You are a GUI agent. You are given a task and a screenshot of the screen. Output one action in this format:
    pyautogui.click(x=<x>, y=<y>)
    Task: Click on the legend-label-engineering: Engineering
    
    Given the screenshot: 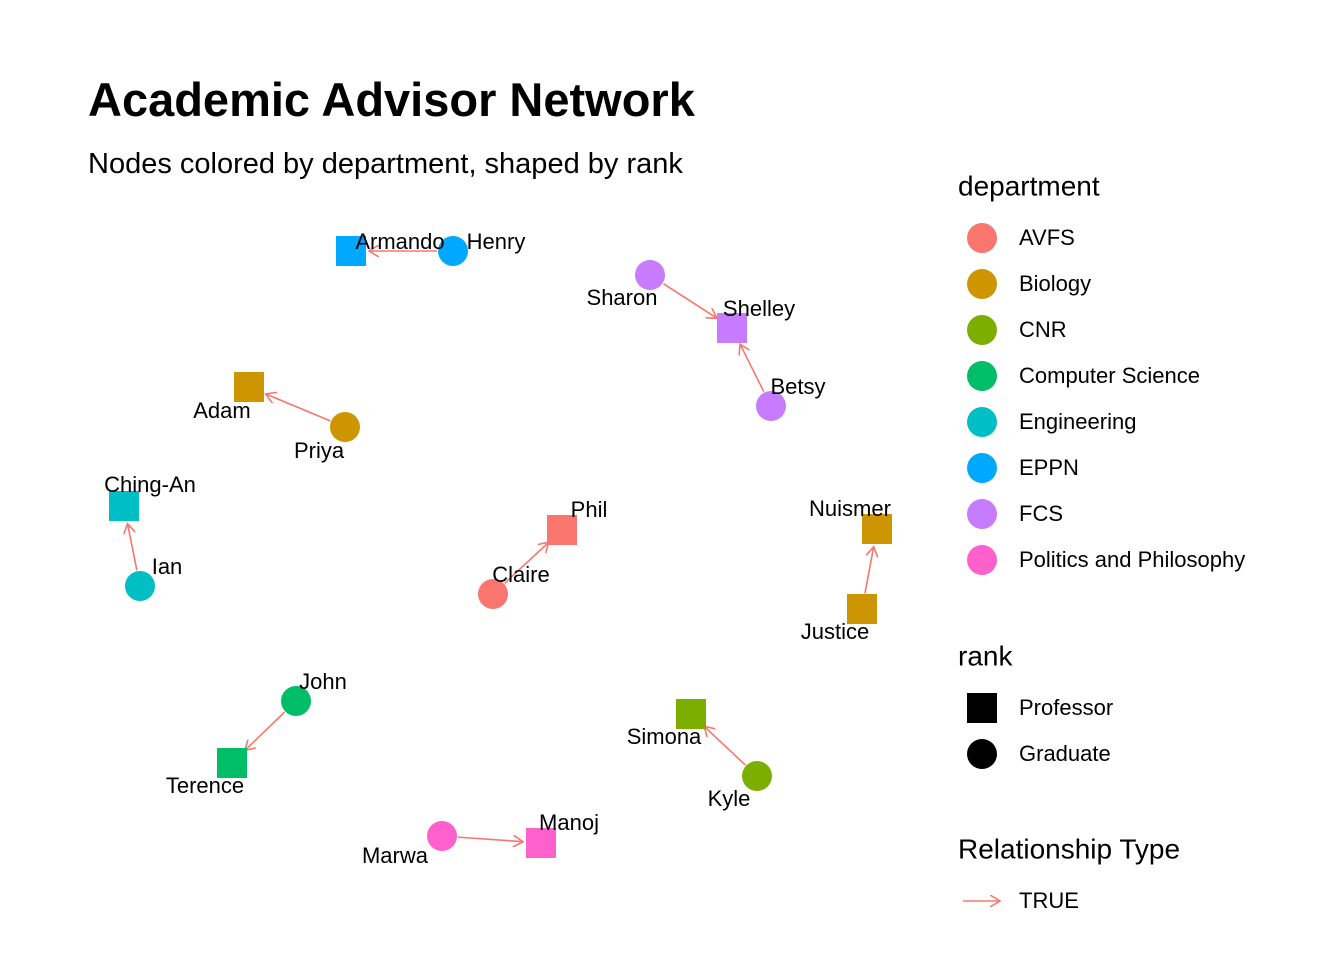 What is the action you would take?
    pyautogui.click(x=1077, y=421)
    